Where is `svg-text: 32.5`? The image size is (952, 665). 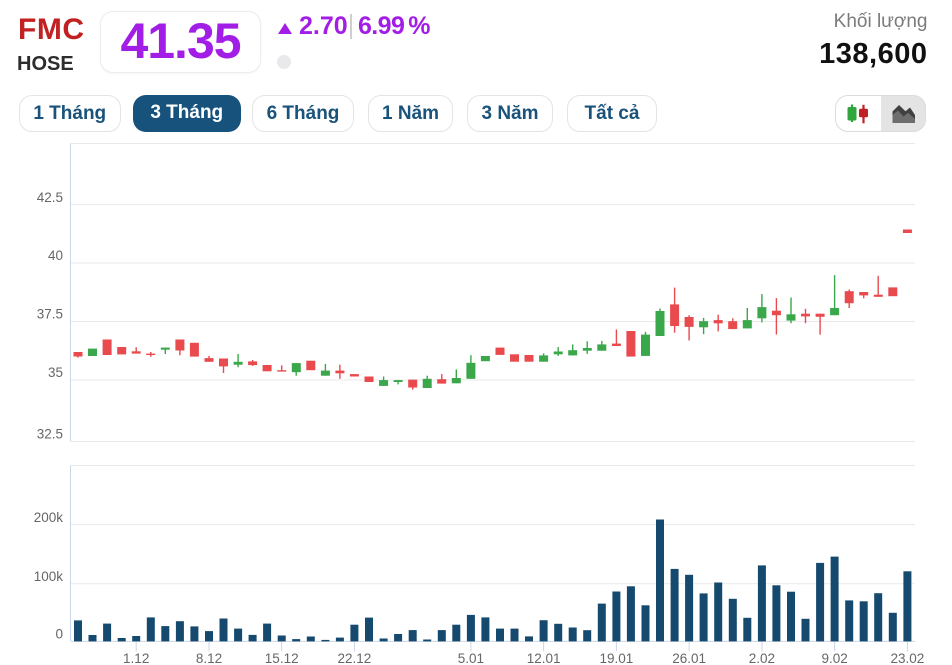 svg-text: 32.5 is located at coordinates (50, 434).